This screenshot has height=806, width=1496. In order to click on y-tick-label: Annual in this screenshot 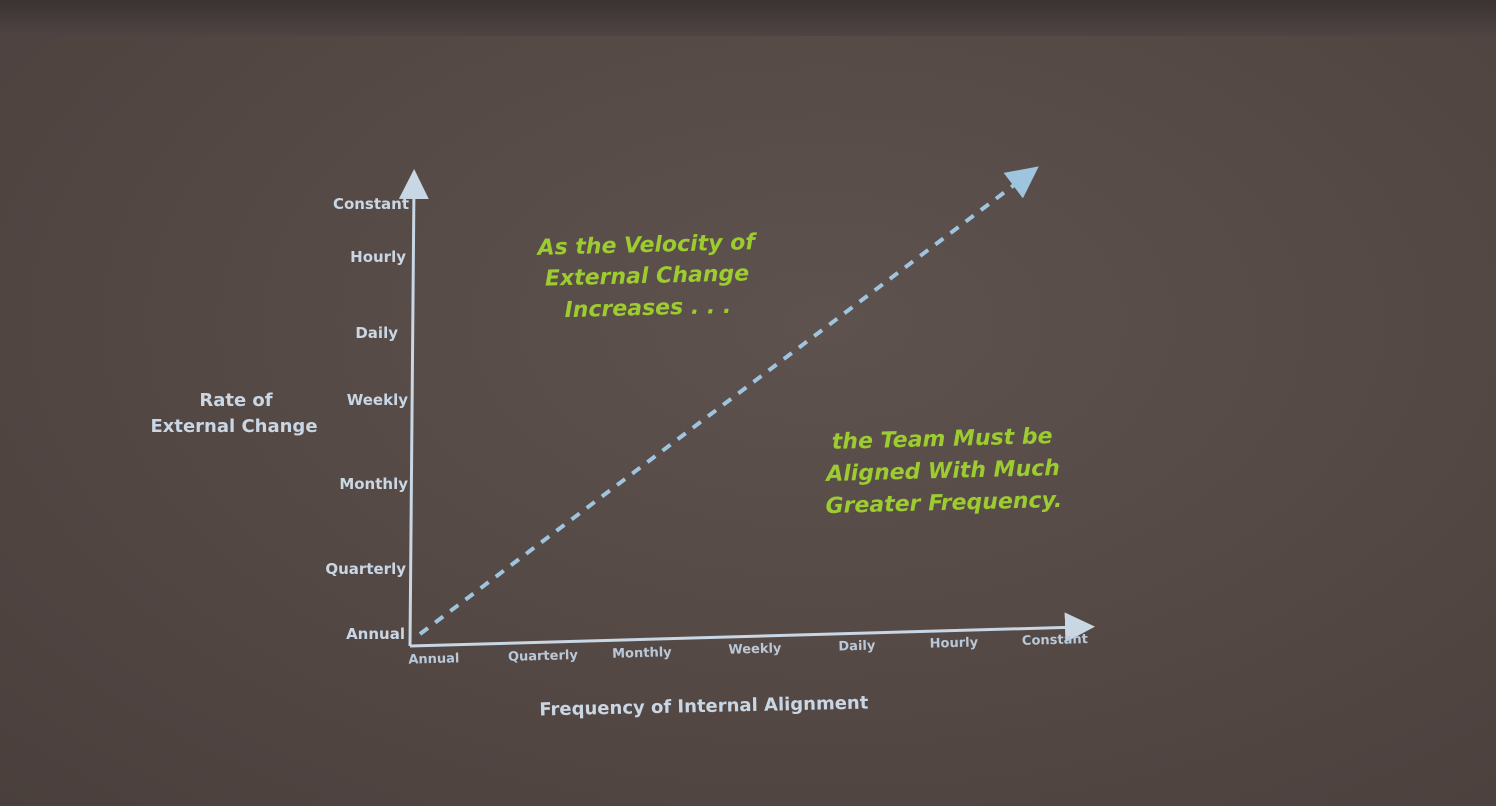, I will do `click(375, 634)`.